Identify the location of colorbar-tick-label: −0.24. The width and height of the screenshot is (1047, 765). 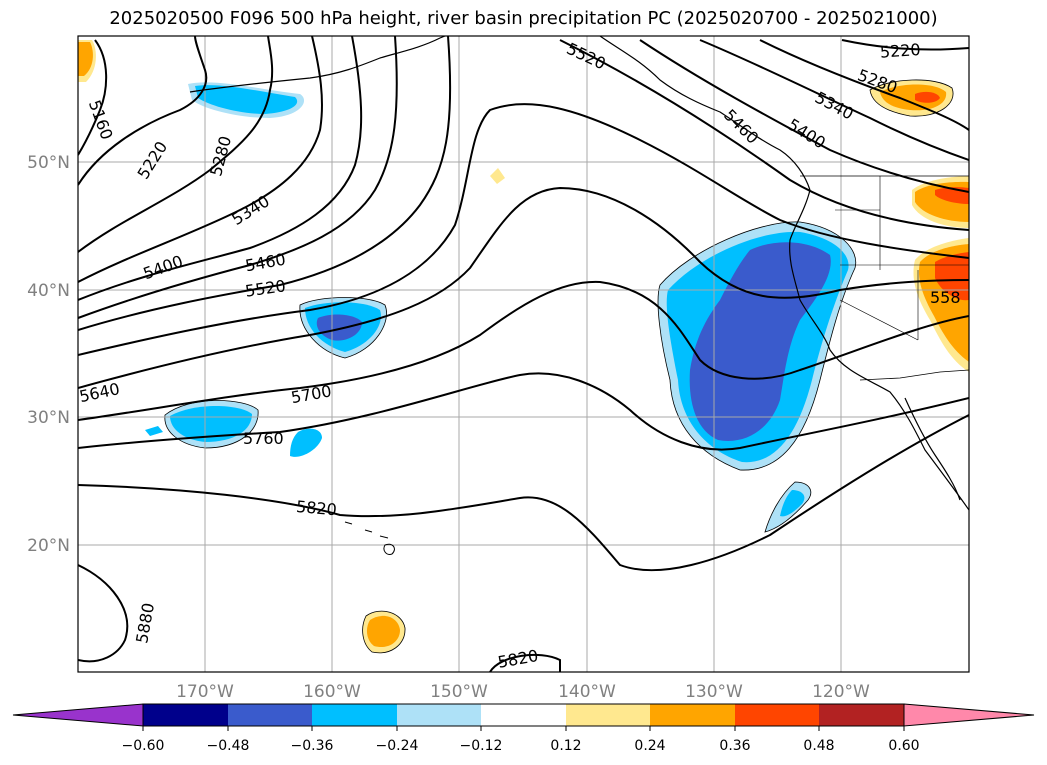
(397, 746).